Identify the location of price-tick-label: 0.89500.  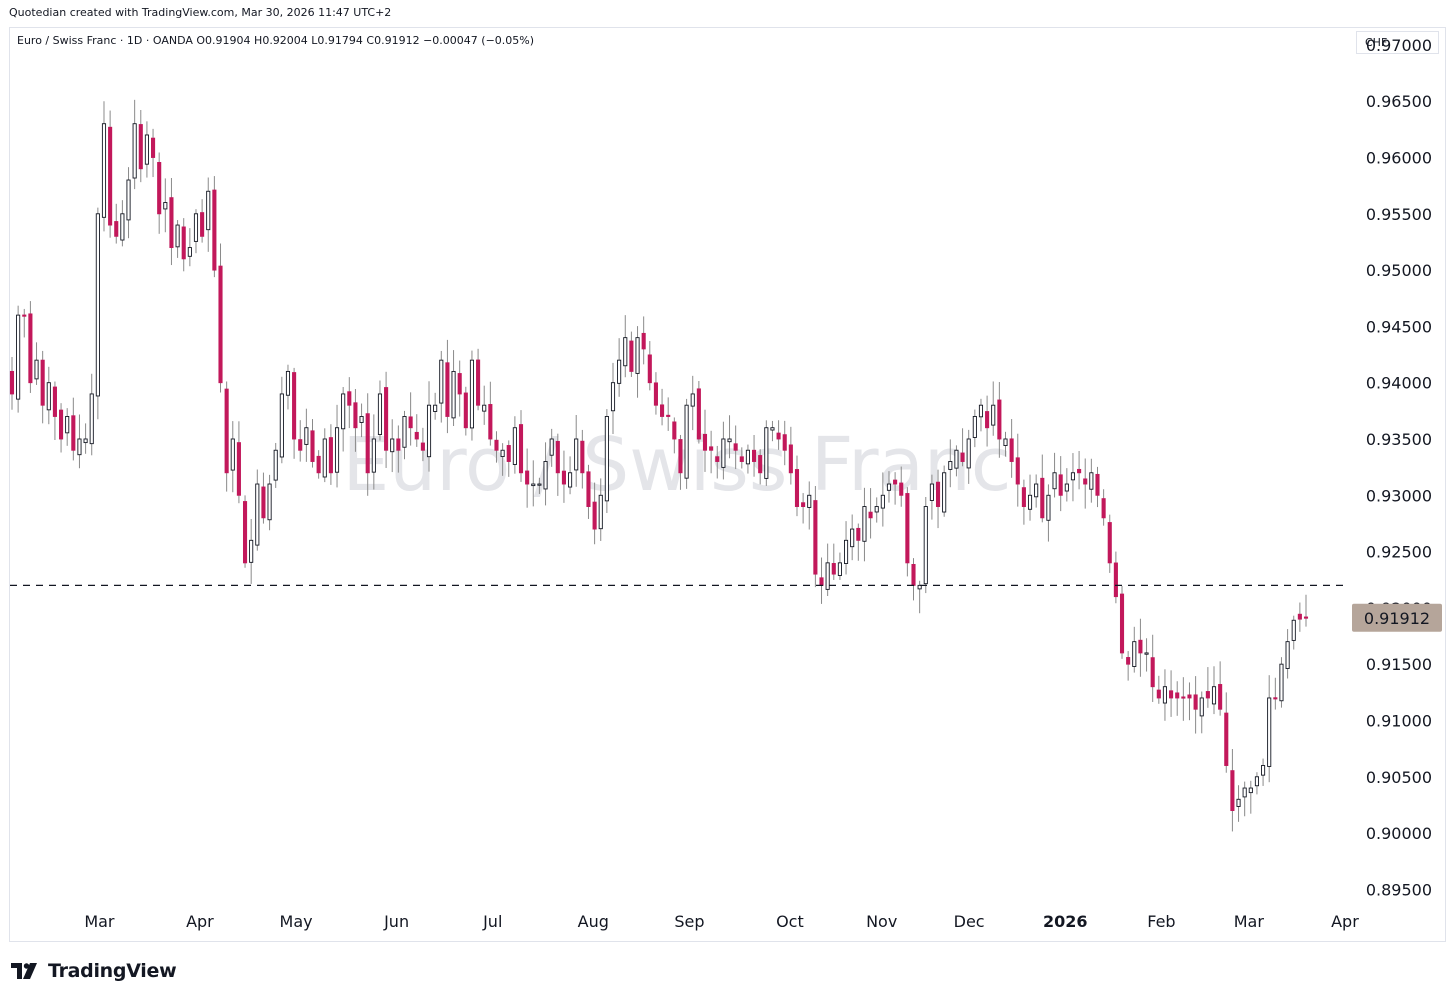
(1399, 889).